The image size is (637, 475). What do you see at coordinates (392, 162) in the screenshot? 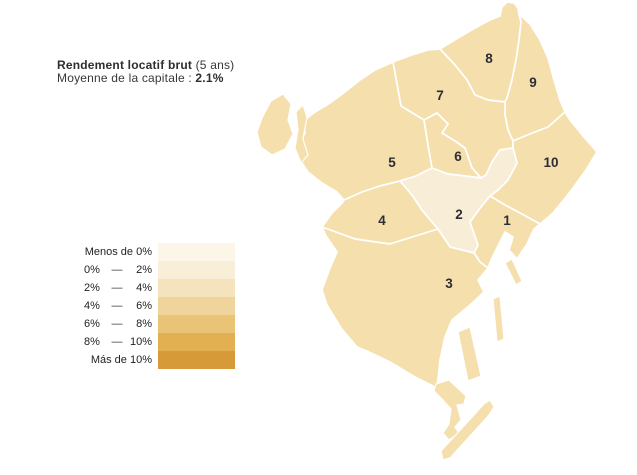
I see `district-5-label: 5` at bounding box center [392, 162].